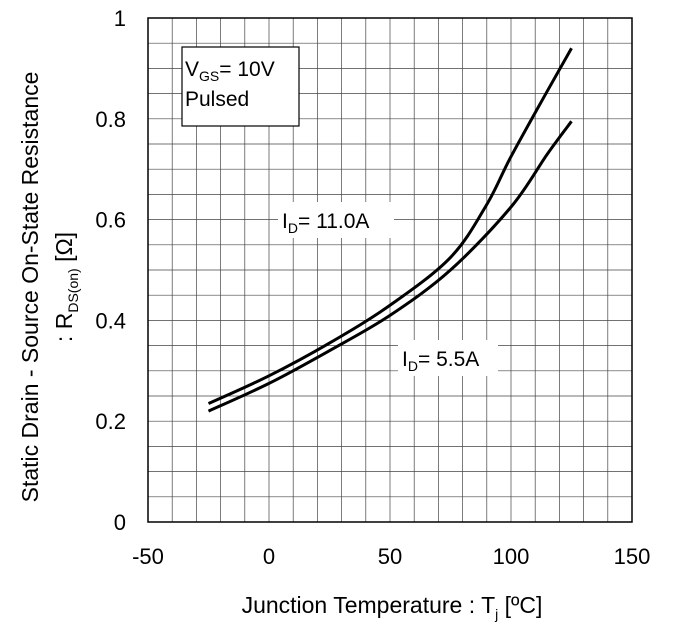 The width and height of the screenshot is (676, 623). What do you see at coordinates (325, 223) in the screenshot?
I see `svg-text: ID= 11.0A` at bounding box center [325, 223].